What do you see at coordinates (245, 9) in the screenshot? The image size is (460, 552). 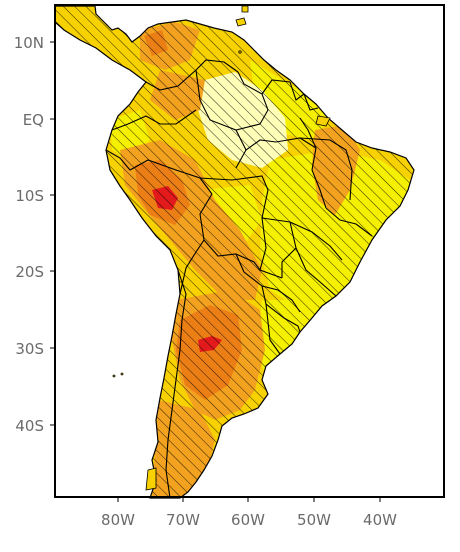 I see `island-trinidad` at bounding box center [245, 9].